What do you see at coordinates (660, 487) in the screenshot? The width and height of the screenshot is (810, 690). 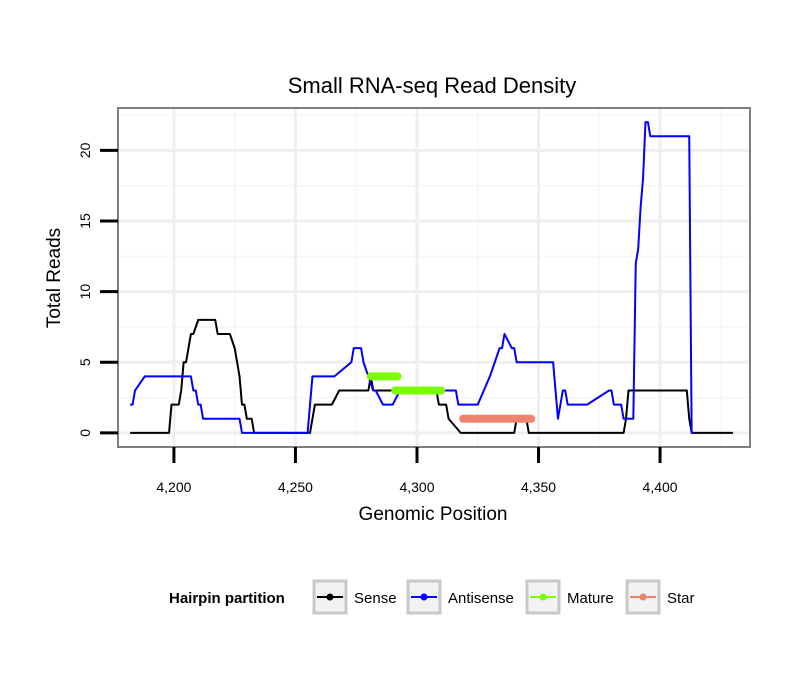 I see `x-tick-label: 4,400` at bounding box center [660, 487].